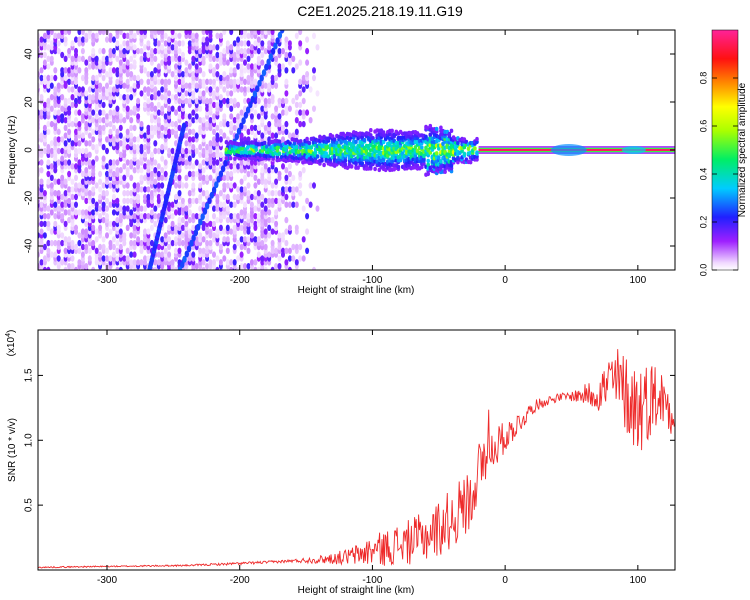 This screenshot has width=750, height=600. Describe the element at coordinates (703, 222) in the screenshot. I see `colorbar-tick-label: 0.2` at that location.